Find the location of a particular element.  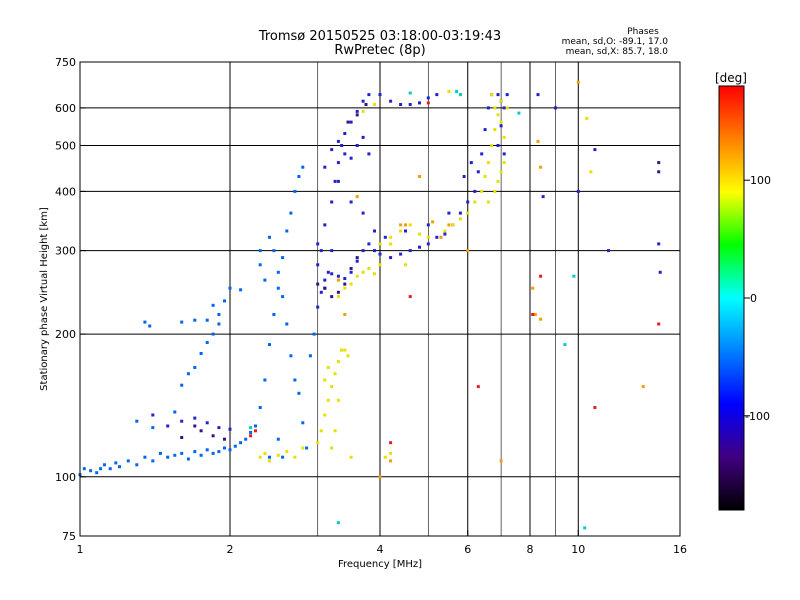

y-tick-label: 75 is located at coordinates (69, 536).